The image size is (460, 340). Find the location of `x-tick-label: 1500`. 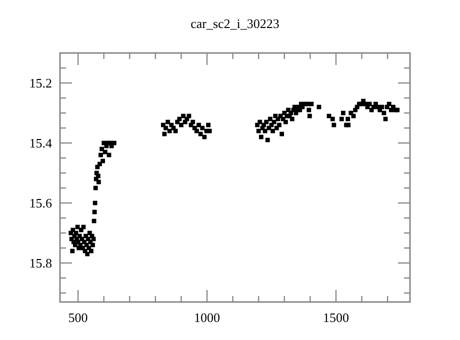

x-tick-label: 1500 is located at coordinates (335, 317).